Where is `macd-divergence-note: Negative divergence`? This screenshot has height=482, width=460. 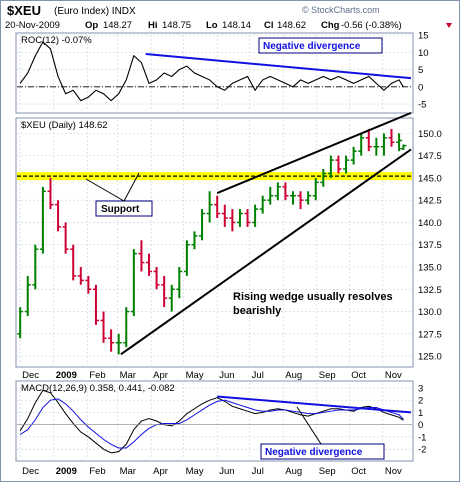
macd-divergence-note: Negative divergence is located at coordinates (322, 433).